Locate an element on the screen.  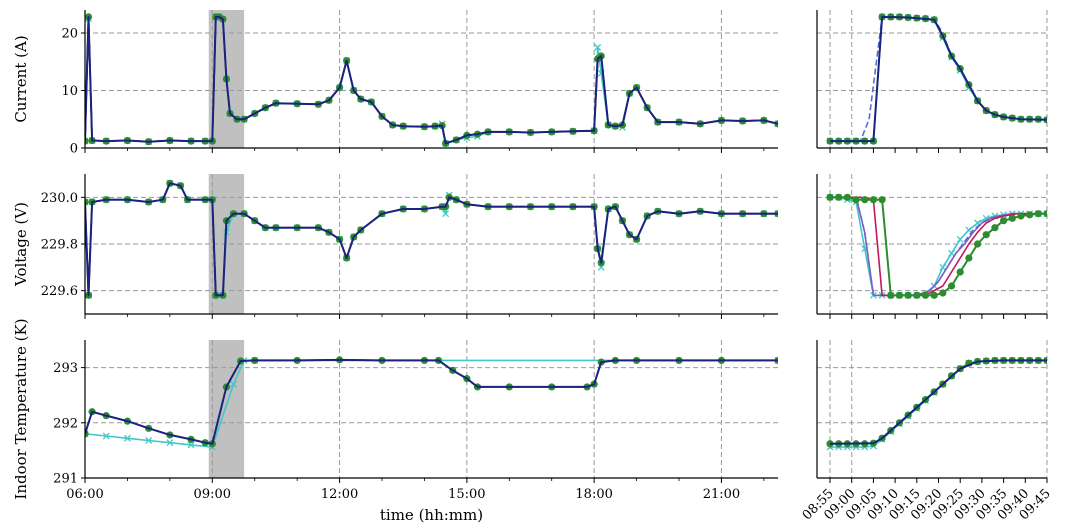
y-tick-label: 291 is located at coordinates (65, 479).